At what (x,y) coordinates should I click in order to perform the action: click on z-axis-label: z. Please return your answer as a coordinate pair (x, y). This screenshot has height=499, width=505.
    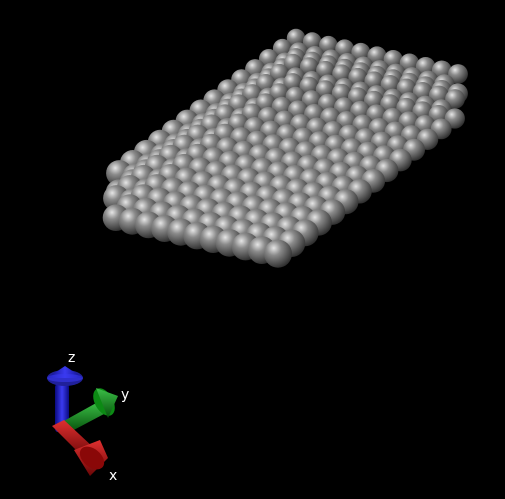
    Looking at the image, I should click on (71, 358).